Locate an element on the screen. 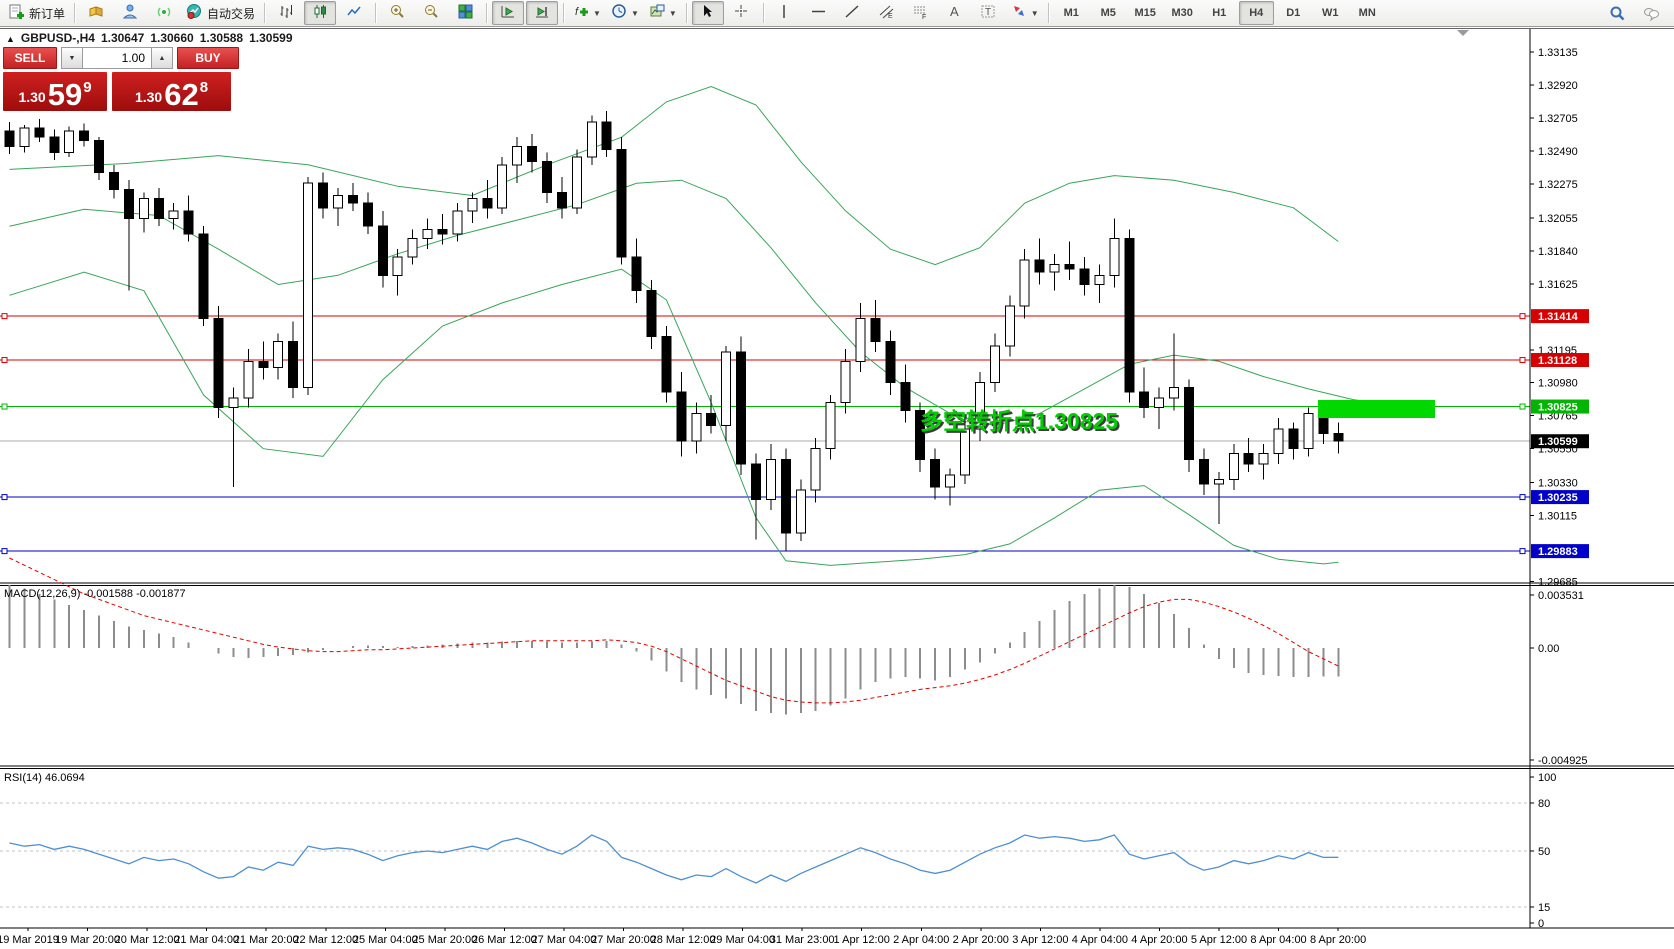 This screenshot has height=949, width=1674. text-button: A is located at coordinates (955, 13).